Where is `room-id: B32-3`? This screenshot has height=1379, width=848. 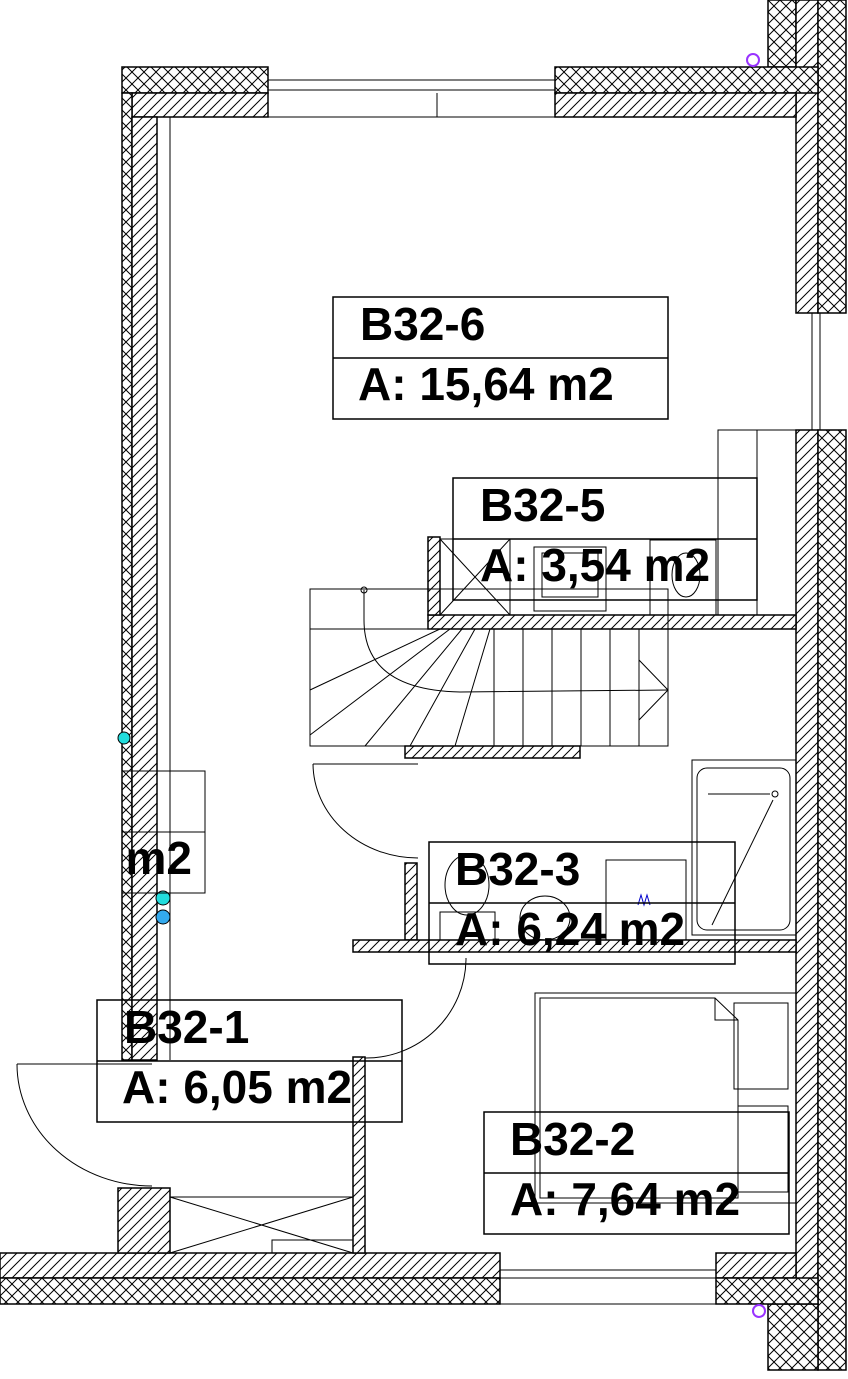
room-id: B32-3 is located at coordinates (517, 869).